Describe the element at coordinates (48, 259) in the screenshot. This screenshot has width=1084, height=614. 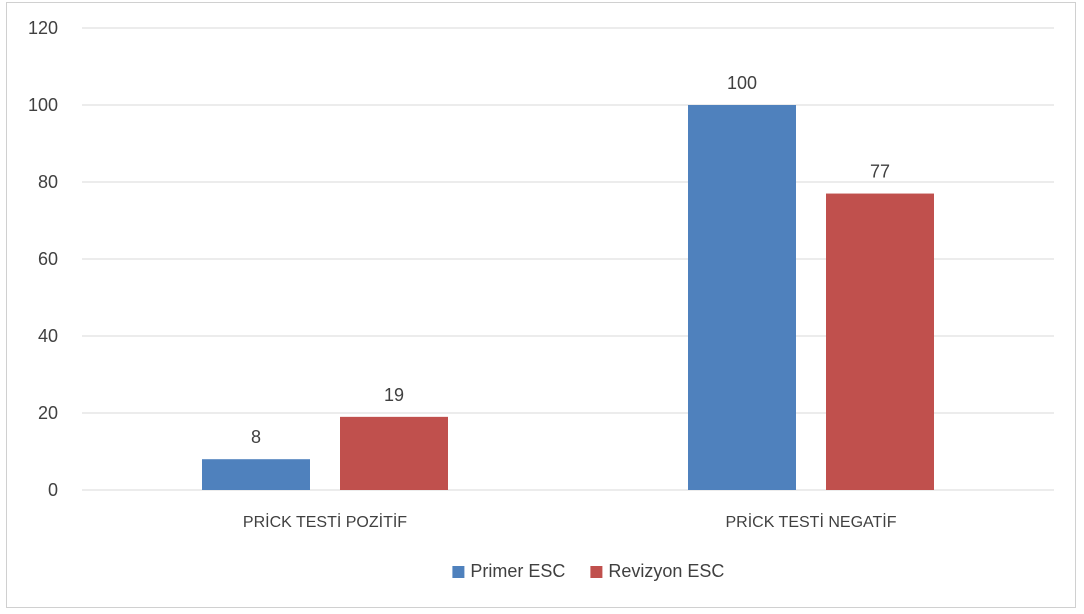
I see `y-tick-label: 60` at that location.